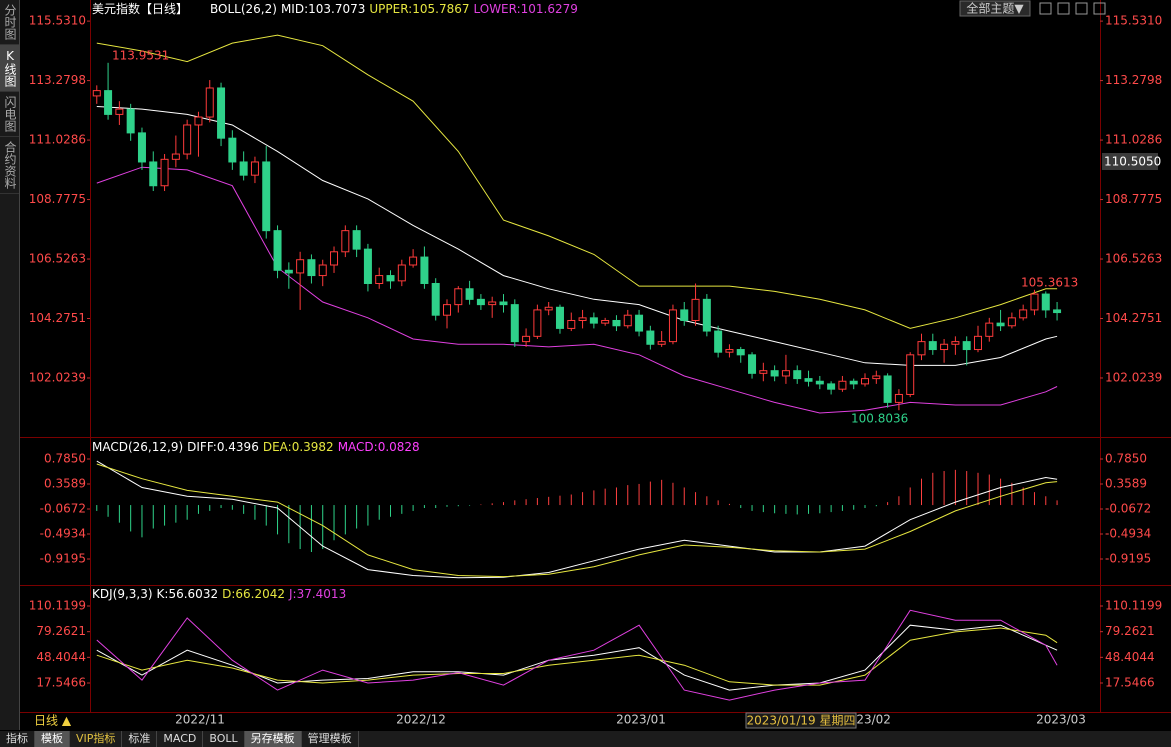 This screenshot has height=747, width=1171. Describe the element at coordinates (9, 165) in the screenshot. I see `side-tab: 合约资料` at that location.